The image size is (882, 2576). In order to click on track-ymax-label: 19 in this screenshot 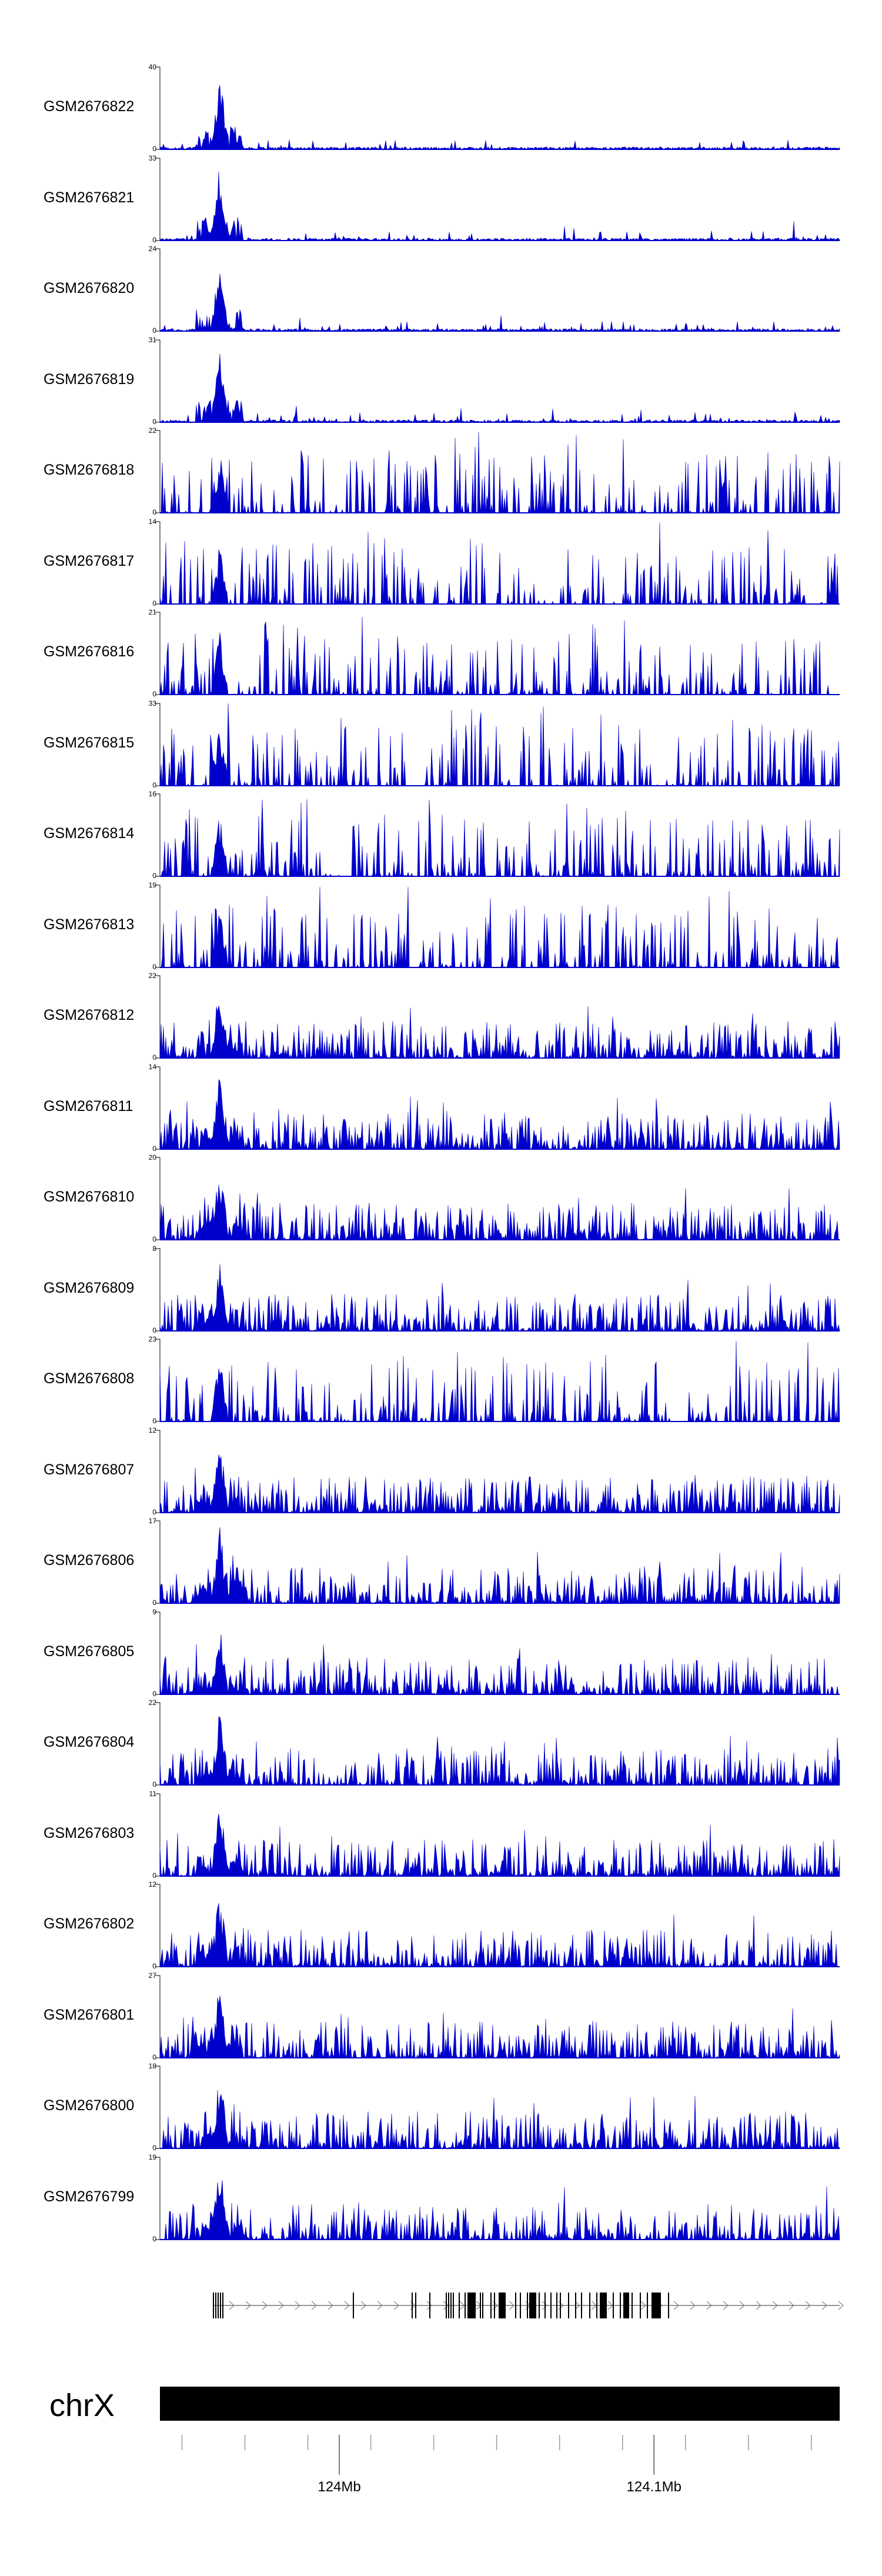, I will do `click(152, 2157)`.